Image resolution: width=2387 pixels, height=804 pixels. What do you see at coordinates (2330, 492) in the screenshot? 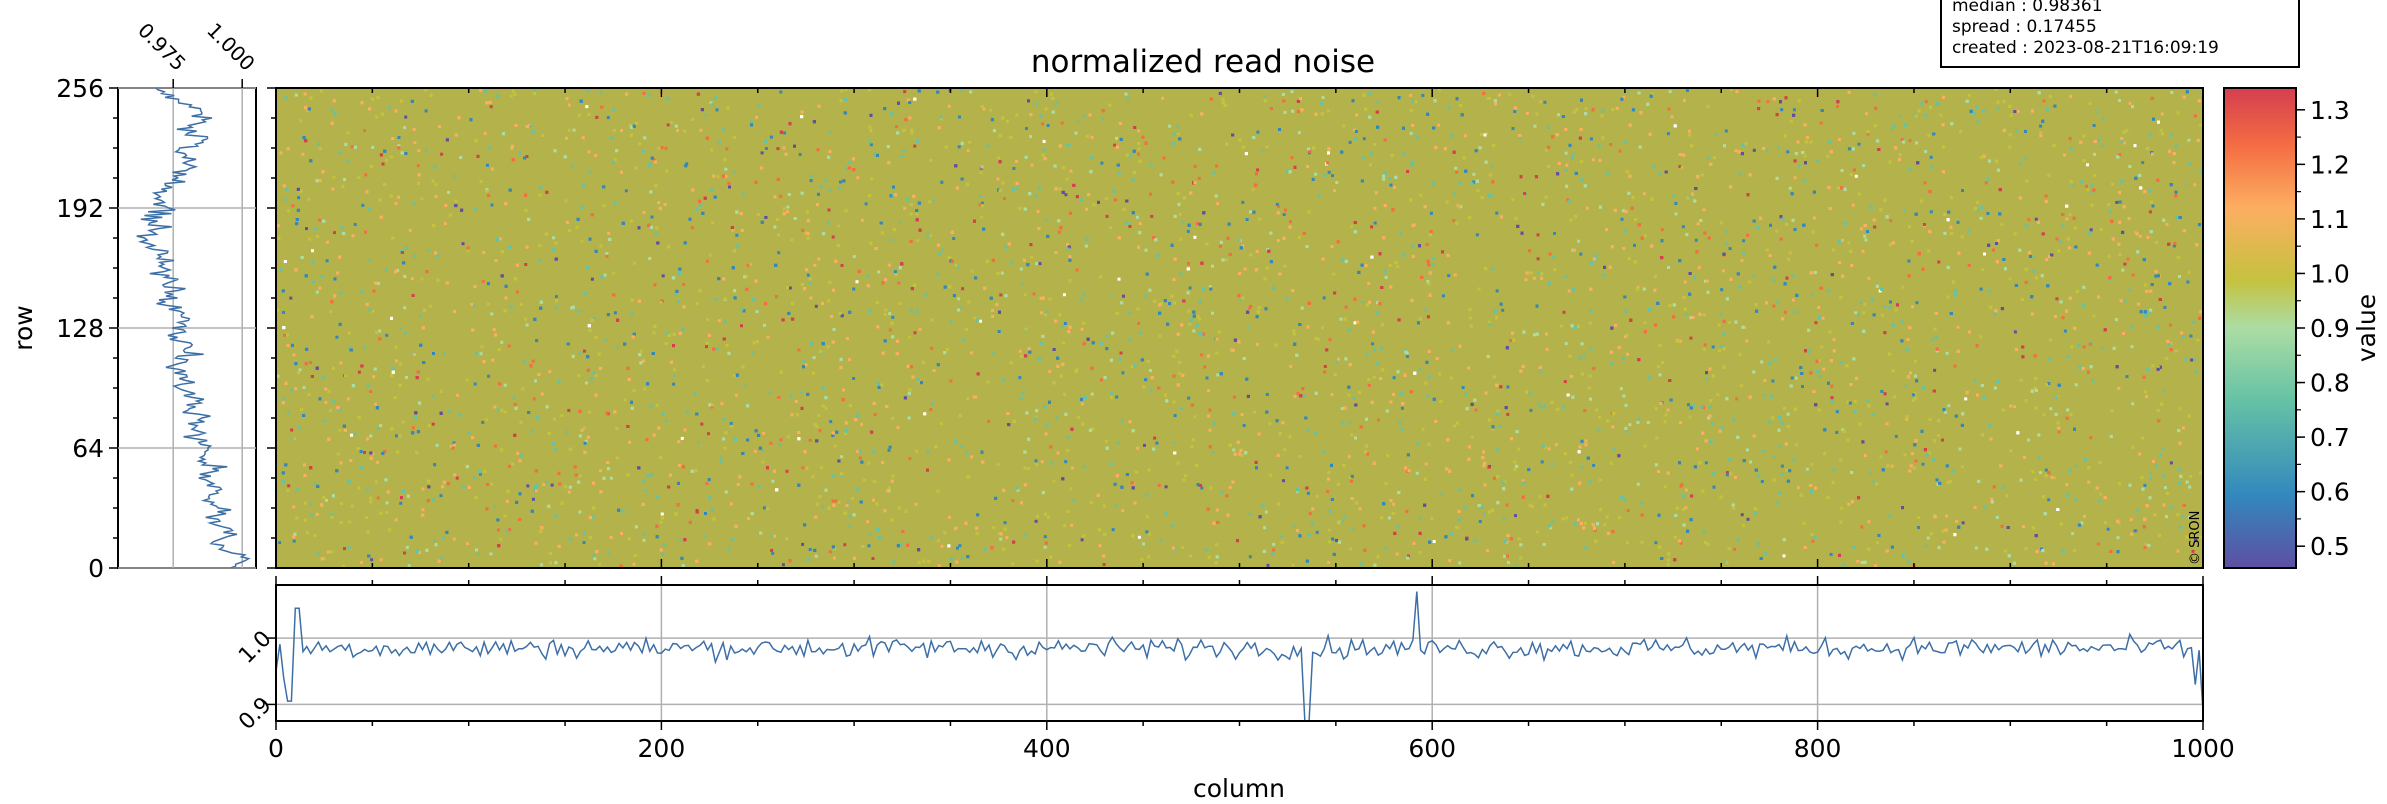
I see `colorbar-tick-label: 0.6` at bounding box center [2330, 492].